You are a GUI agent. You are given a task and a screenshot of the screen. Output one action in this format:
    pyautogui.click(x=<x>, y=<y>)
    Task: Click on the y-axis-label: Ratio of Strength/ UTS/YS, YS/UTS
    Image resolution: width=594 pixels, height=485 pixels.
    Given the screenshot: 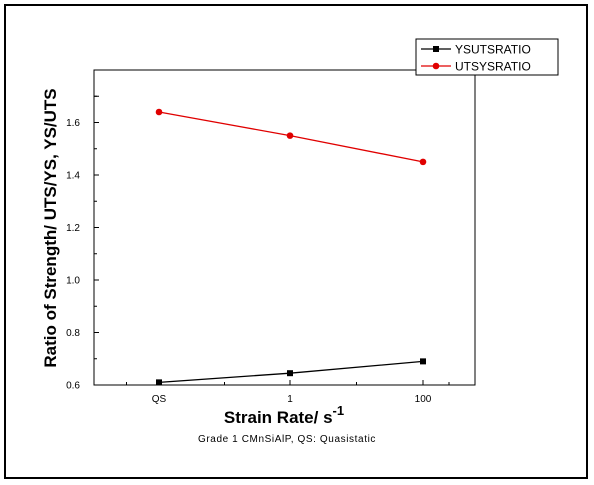 What is the action you would take?
    pyautogui.click(x=50, y=227)
    